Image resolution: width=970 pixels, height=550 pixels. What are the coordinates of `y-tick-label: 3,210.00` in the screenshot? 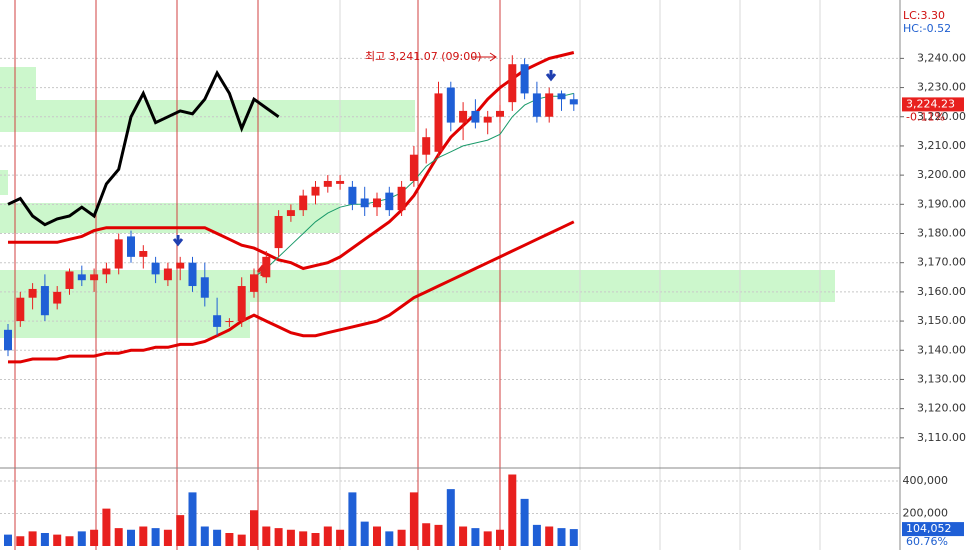 It's located at (941, 145).